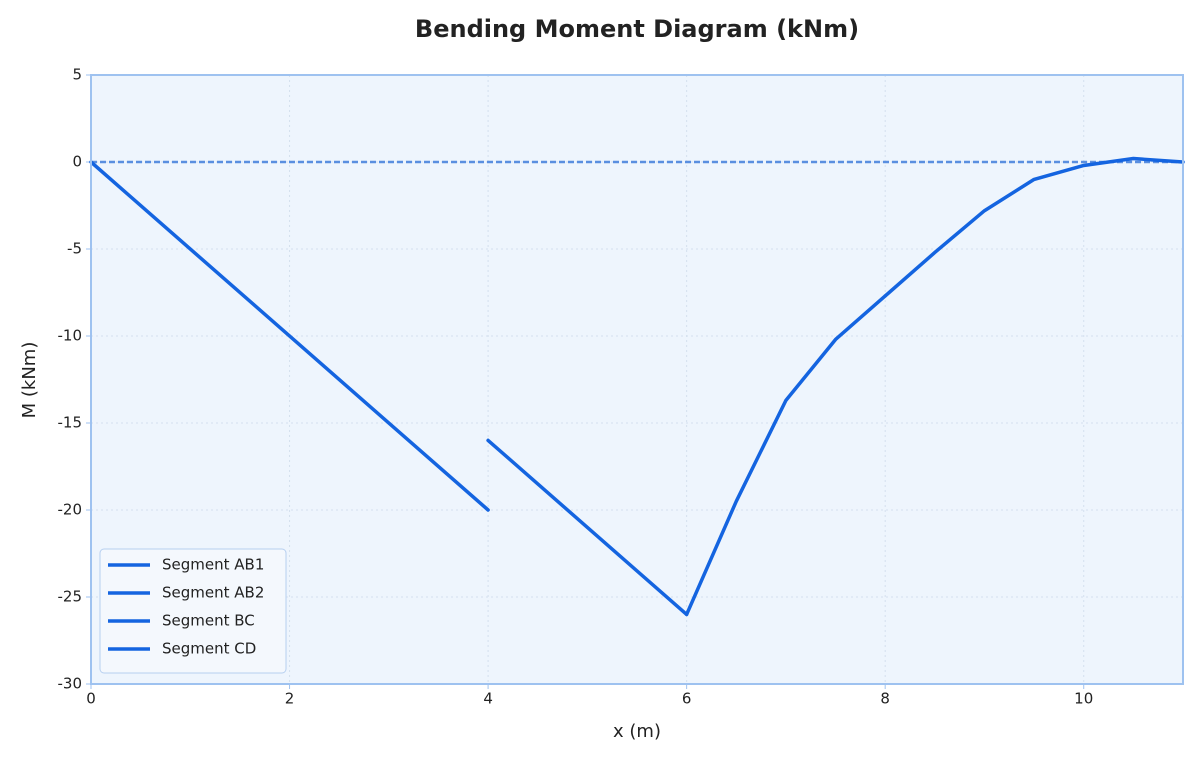 The width and height of the screenshot is (1200, 760). What do you see at coordinates (91, 699) in the screenshot?
I see `x-tick-label: 0` at bounding box center [91, 699].